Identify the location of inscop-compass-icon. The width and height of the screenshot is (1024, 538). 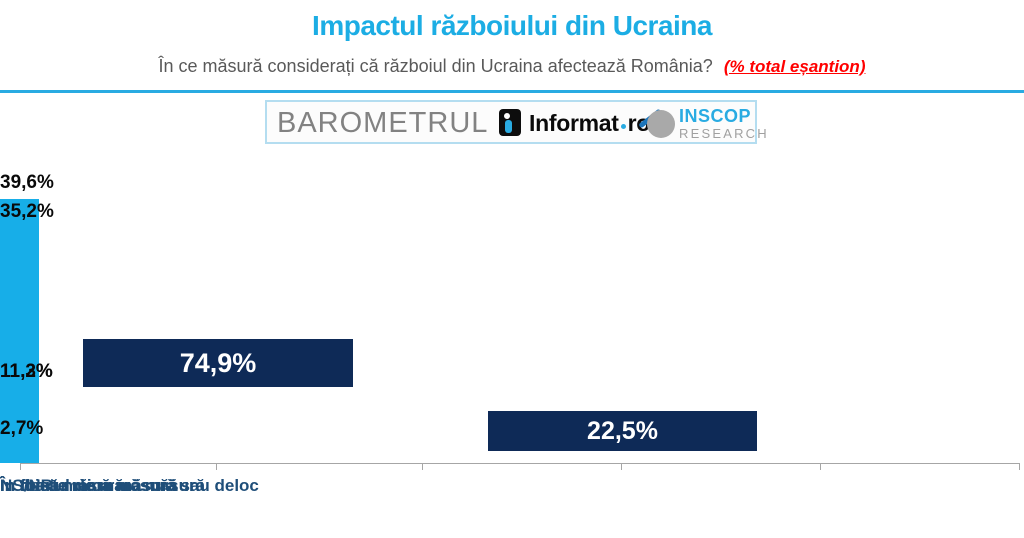
(661, 124).